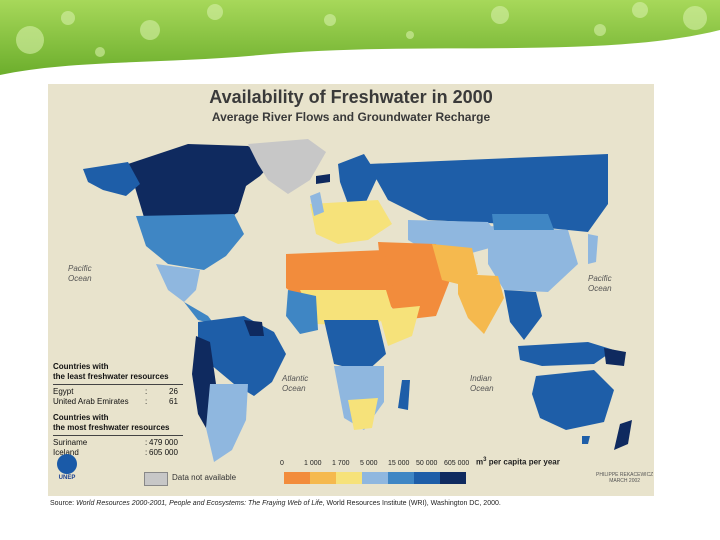 The image size is (720, 540). What do you see at coordinates (358, 179) in the screenshot?
I see `scandinavia` at bounding box center [358, 179].